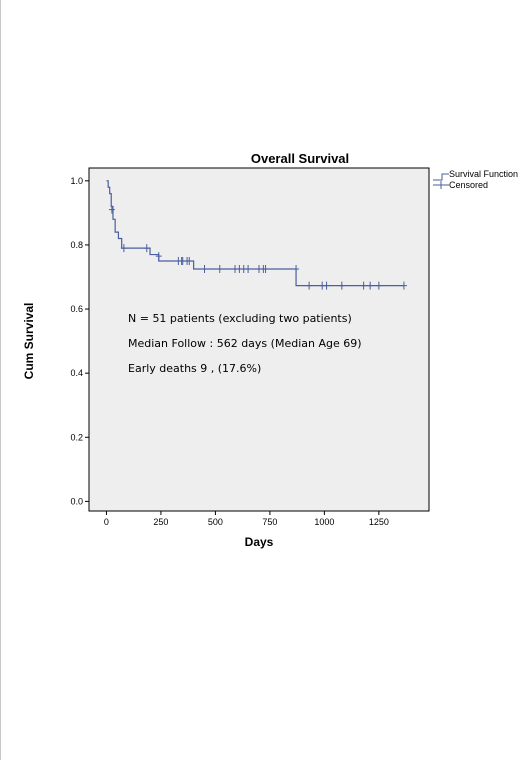  I want to click on x-tick-label: 0, so click(106, 522).